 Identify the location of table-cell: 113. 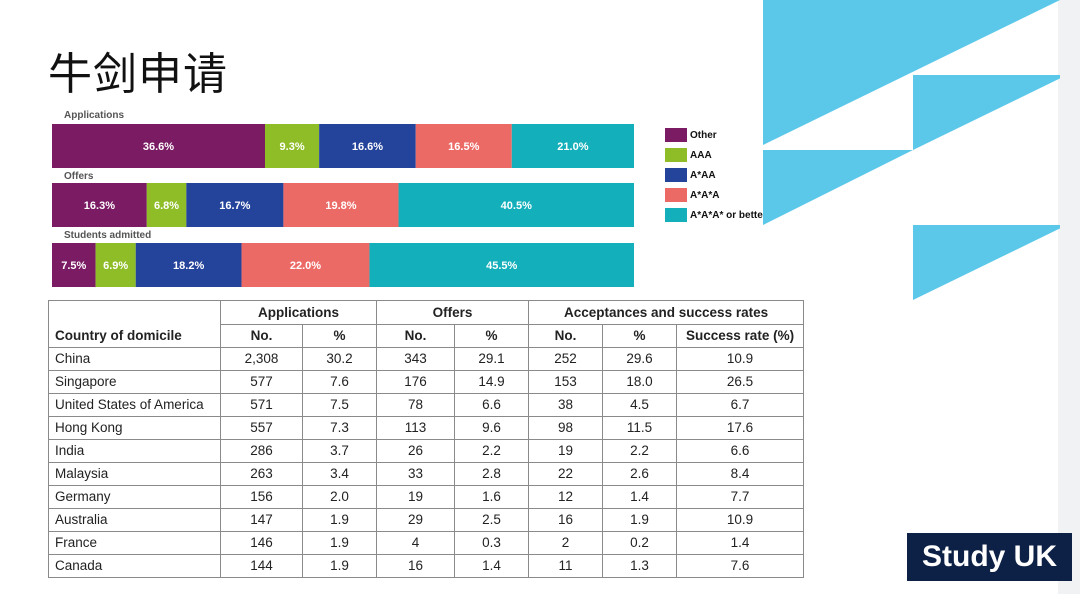
(416, 428).